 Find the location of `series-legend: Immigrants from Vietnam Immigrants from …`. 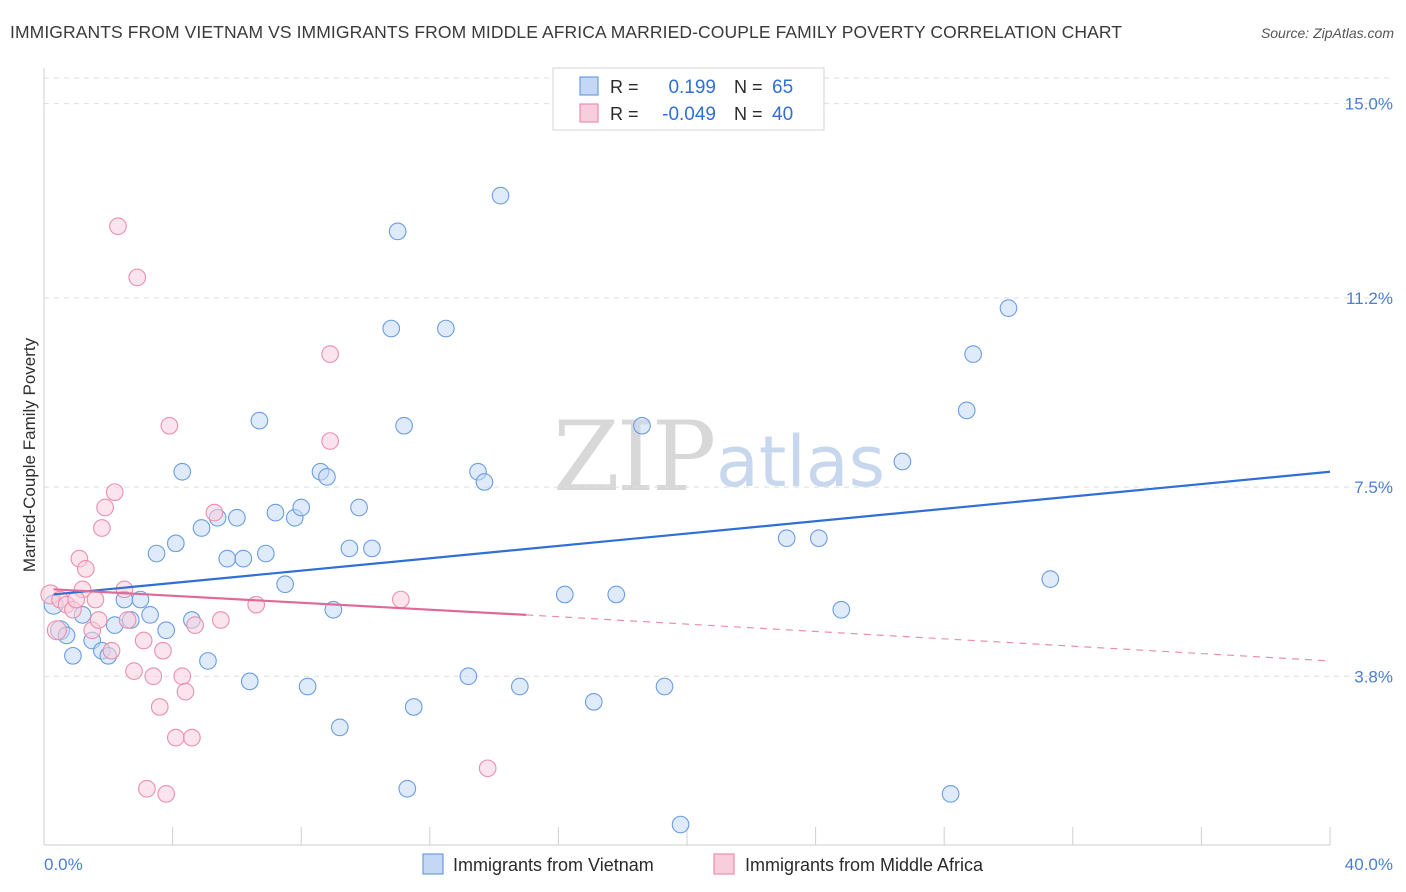

series-legend: Immigrants from Vietnam Immigrants from … is located at coordinates (703, 864).